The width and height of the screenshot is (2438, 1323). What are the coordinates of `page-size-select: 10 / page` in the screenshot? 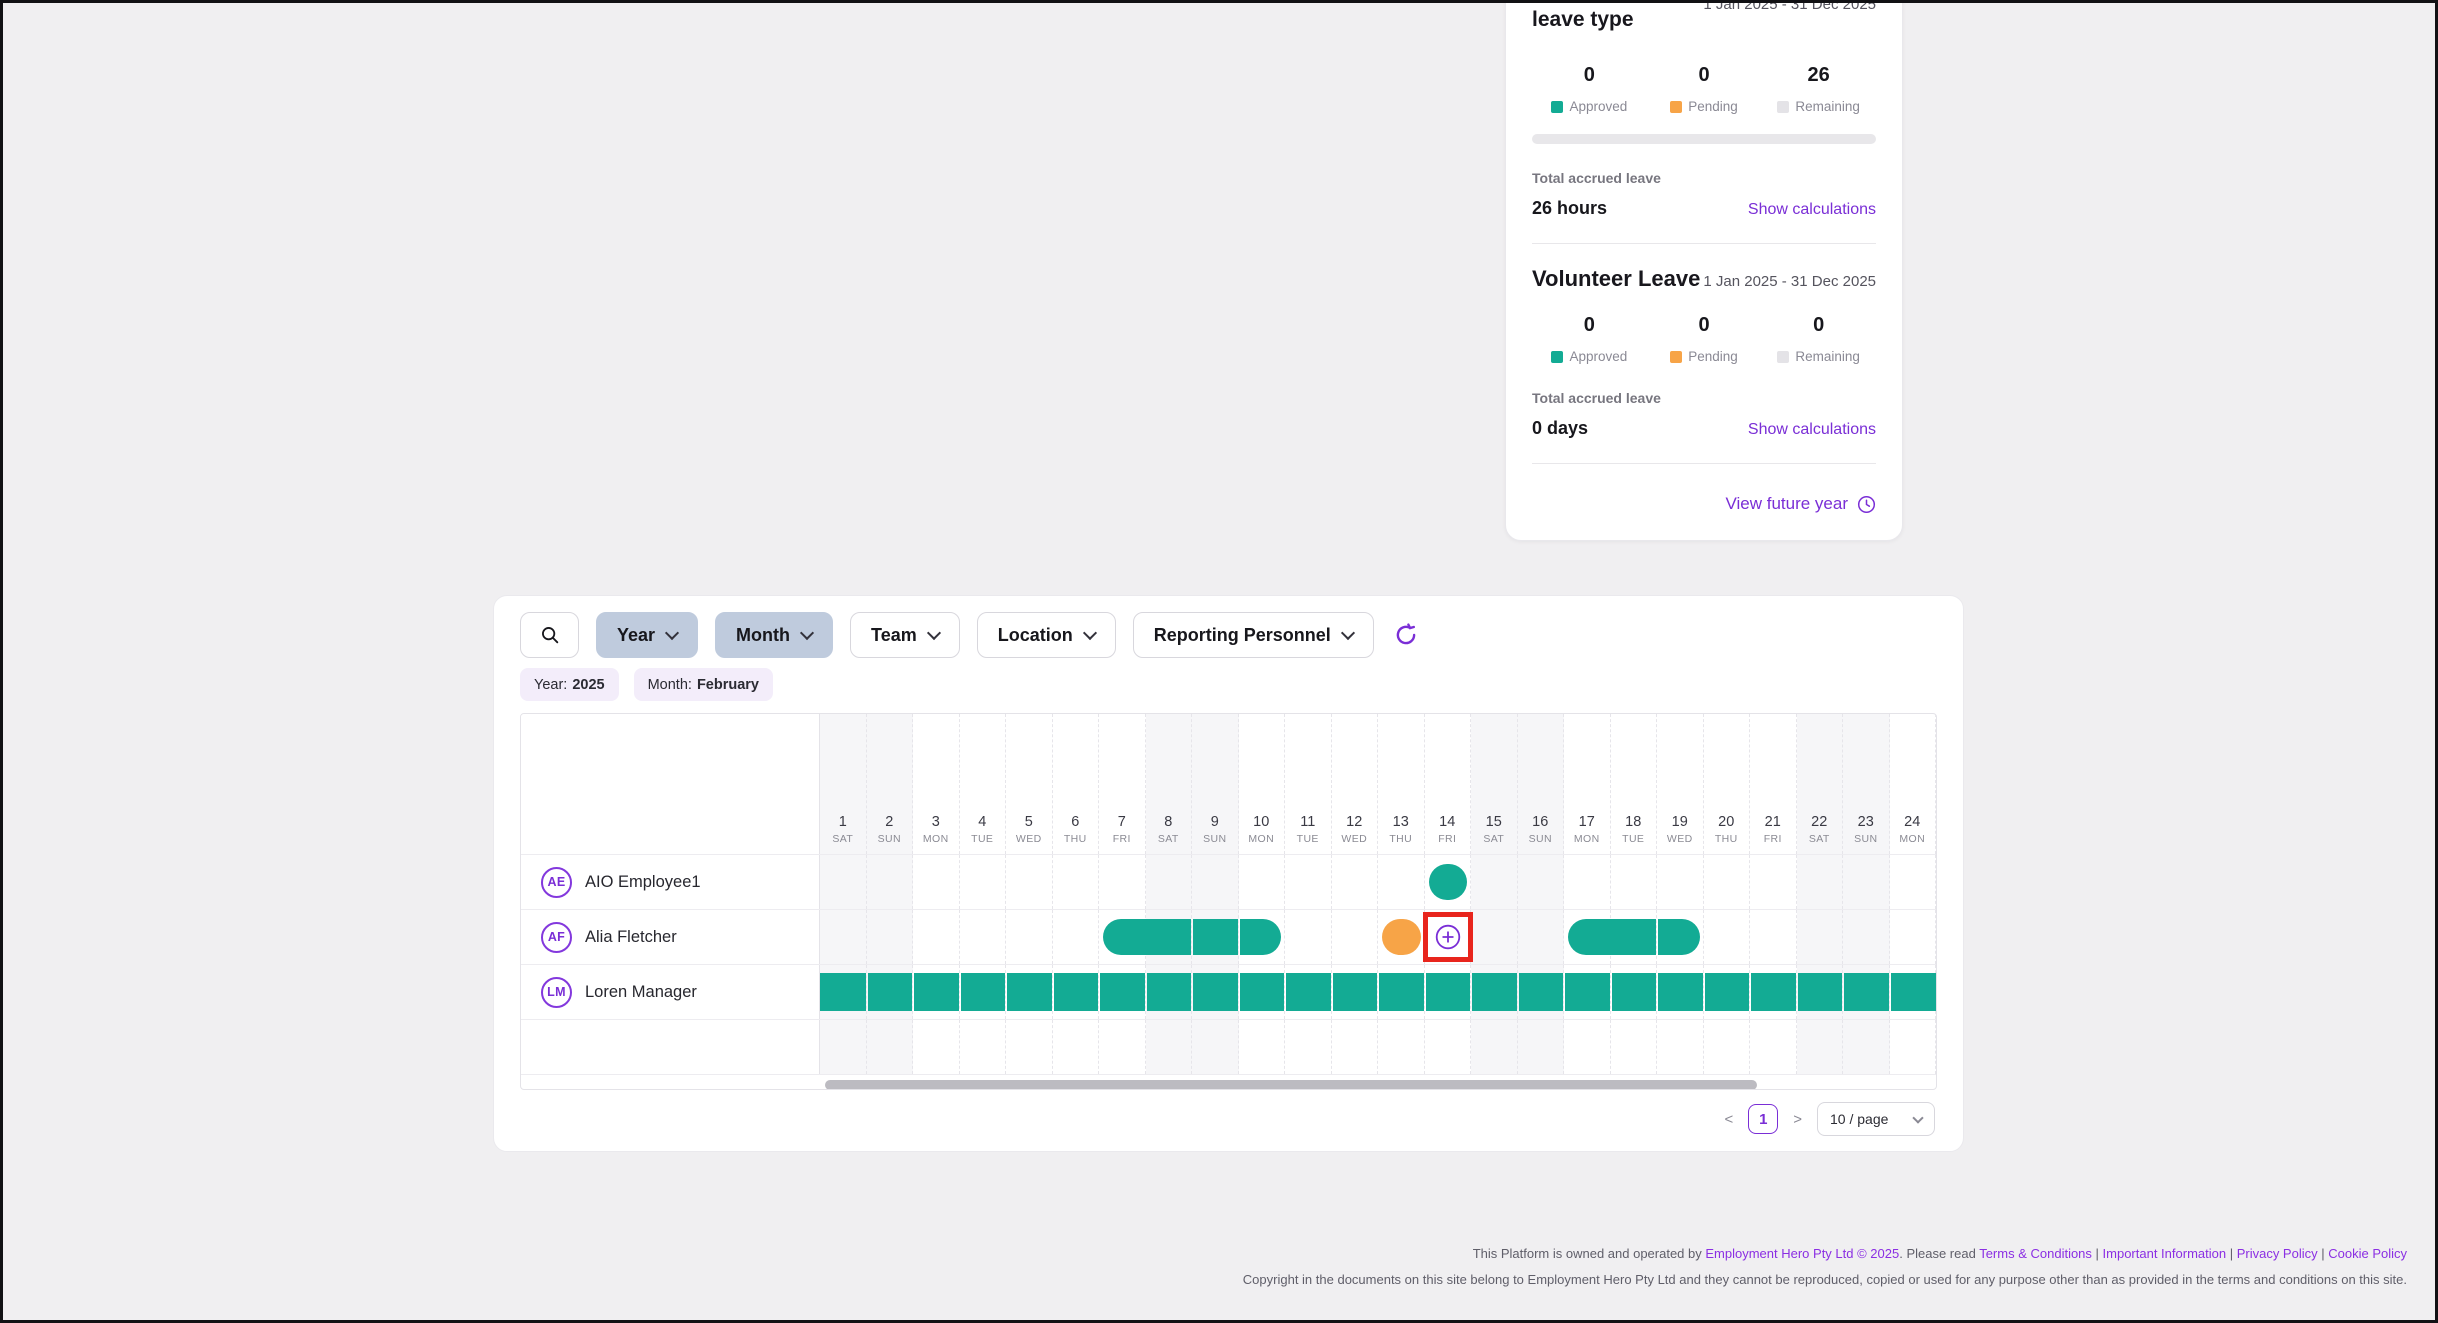 It's located at (1876, 1119).